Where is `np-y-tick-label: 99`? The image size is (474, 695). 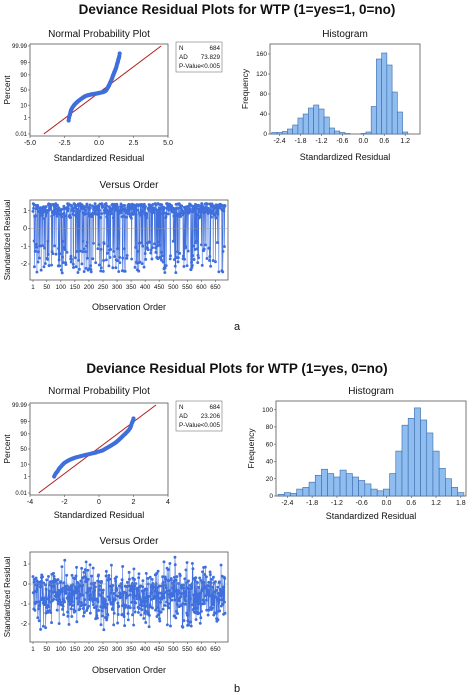 np-y-tick-label: 99 is located at coordinates (23, 423).